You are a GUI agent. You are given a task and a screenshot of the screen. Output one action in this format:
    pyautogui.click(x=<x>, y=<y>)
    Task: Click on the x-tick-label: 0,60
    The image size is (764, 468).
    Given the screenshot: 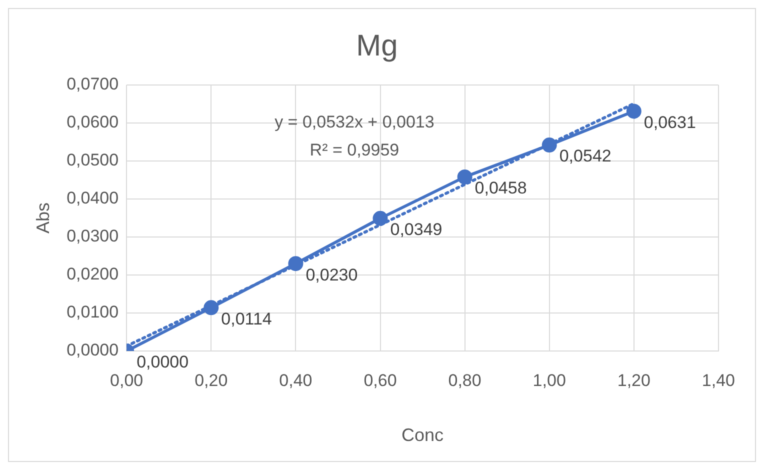 What is the action you would take?
    pyautogui.click(x=380, y=380)
    